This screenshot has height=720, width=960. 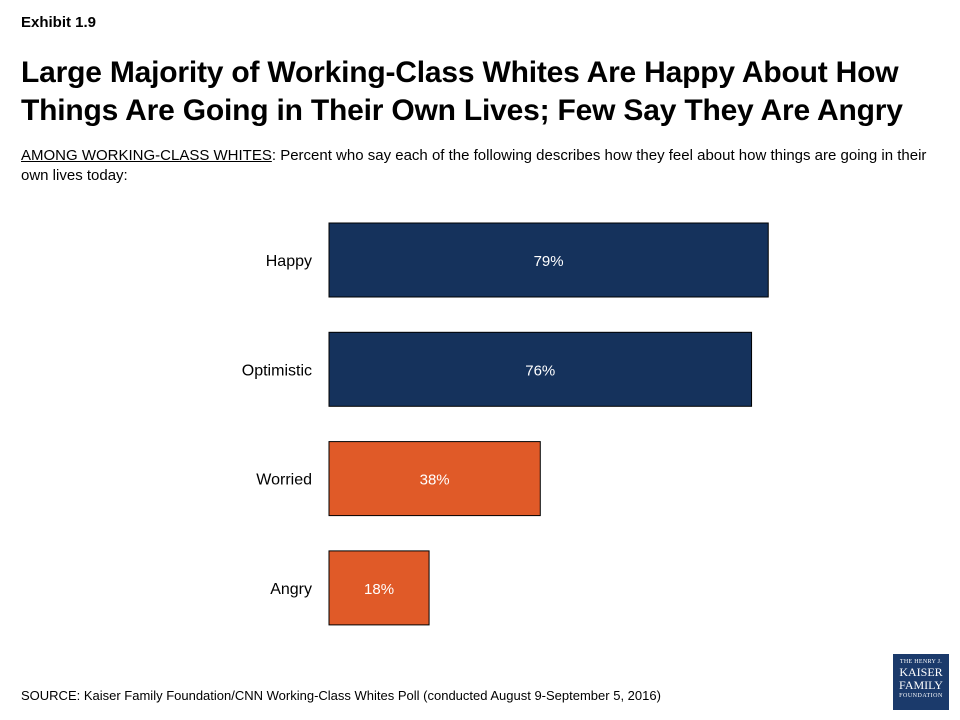 I want to click on exhibit-label: Exhibit 1.9, so click(x=59, y=22).